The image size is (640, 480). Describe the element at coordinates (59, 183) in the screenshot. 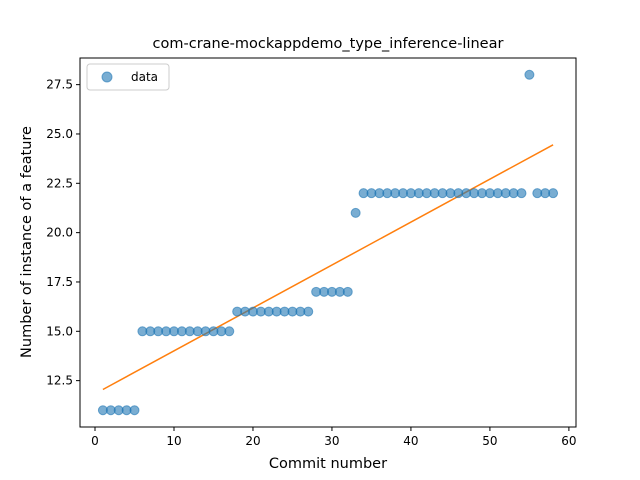

I see `y-tick-label: 22.5` at that location.